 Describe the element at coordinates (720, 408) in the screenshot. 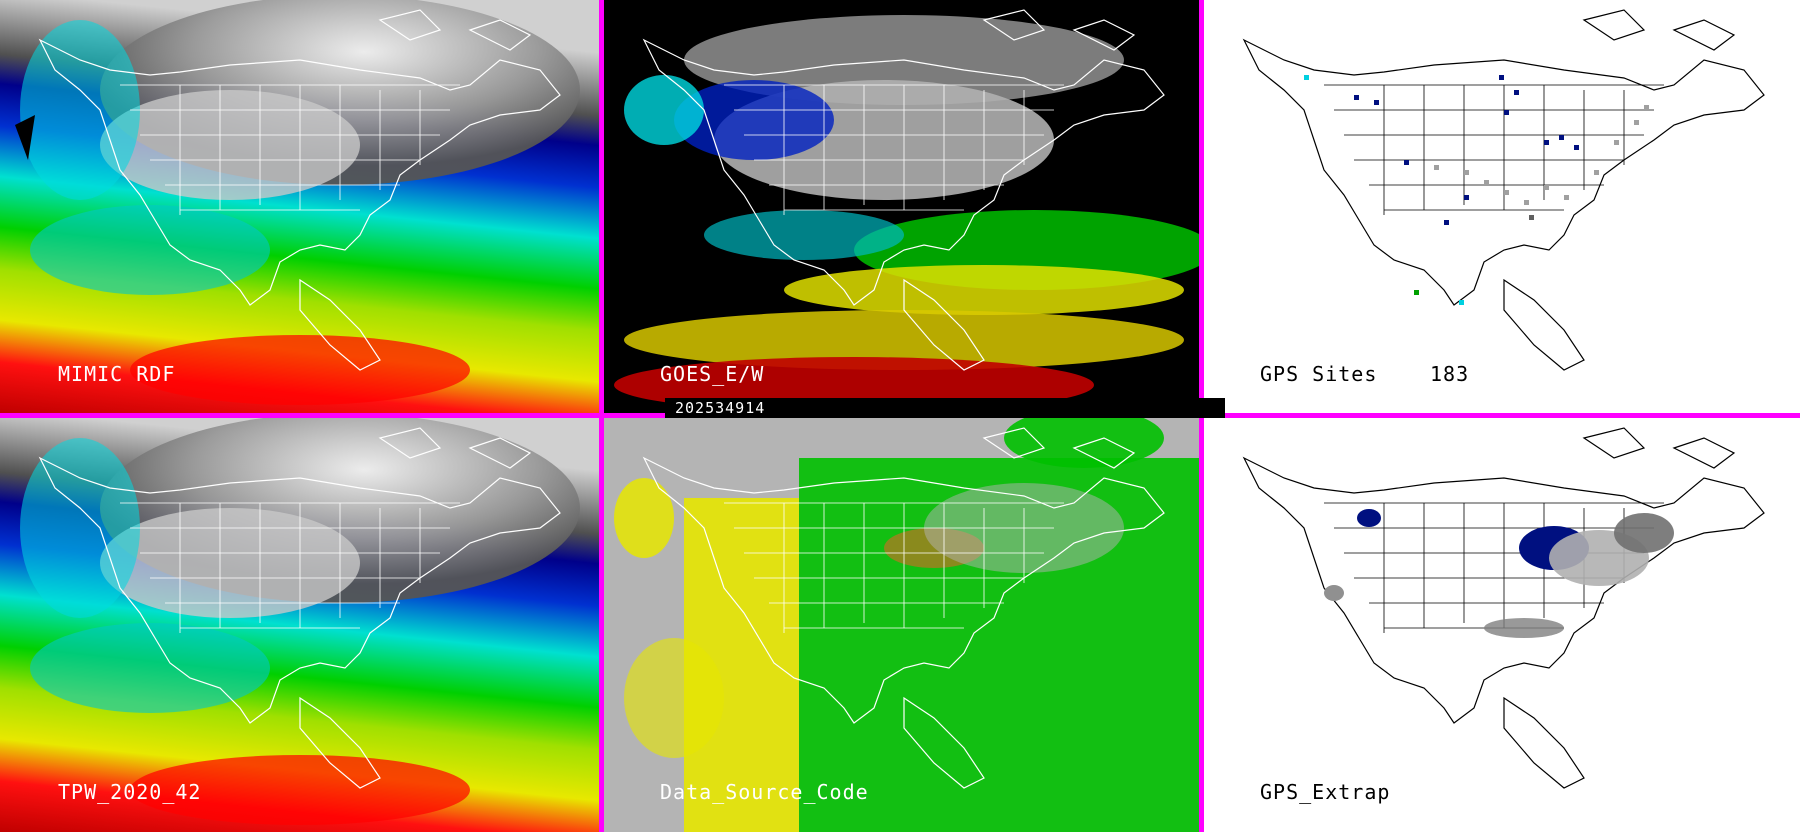

I see `timestamp: 202534914` at that location.